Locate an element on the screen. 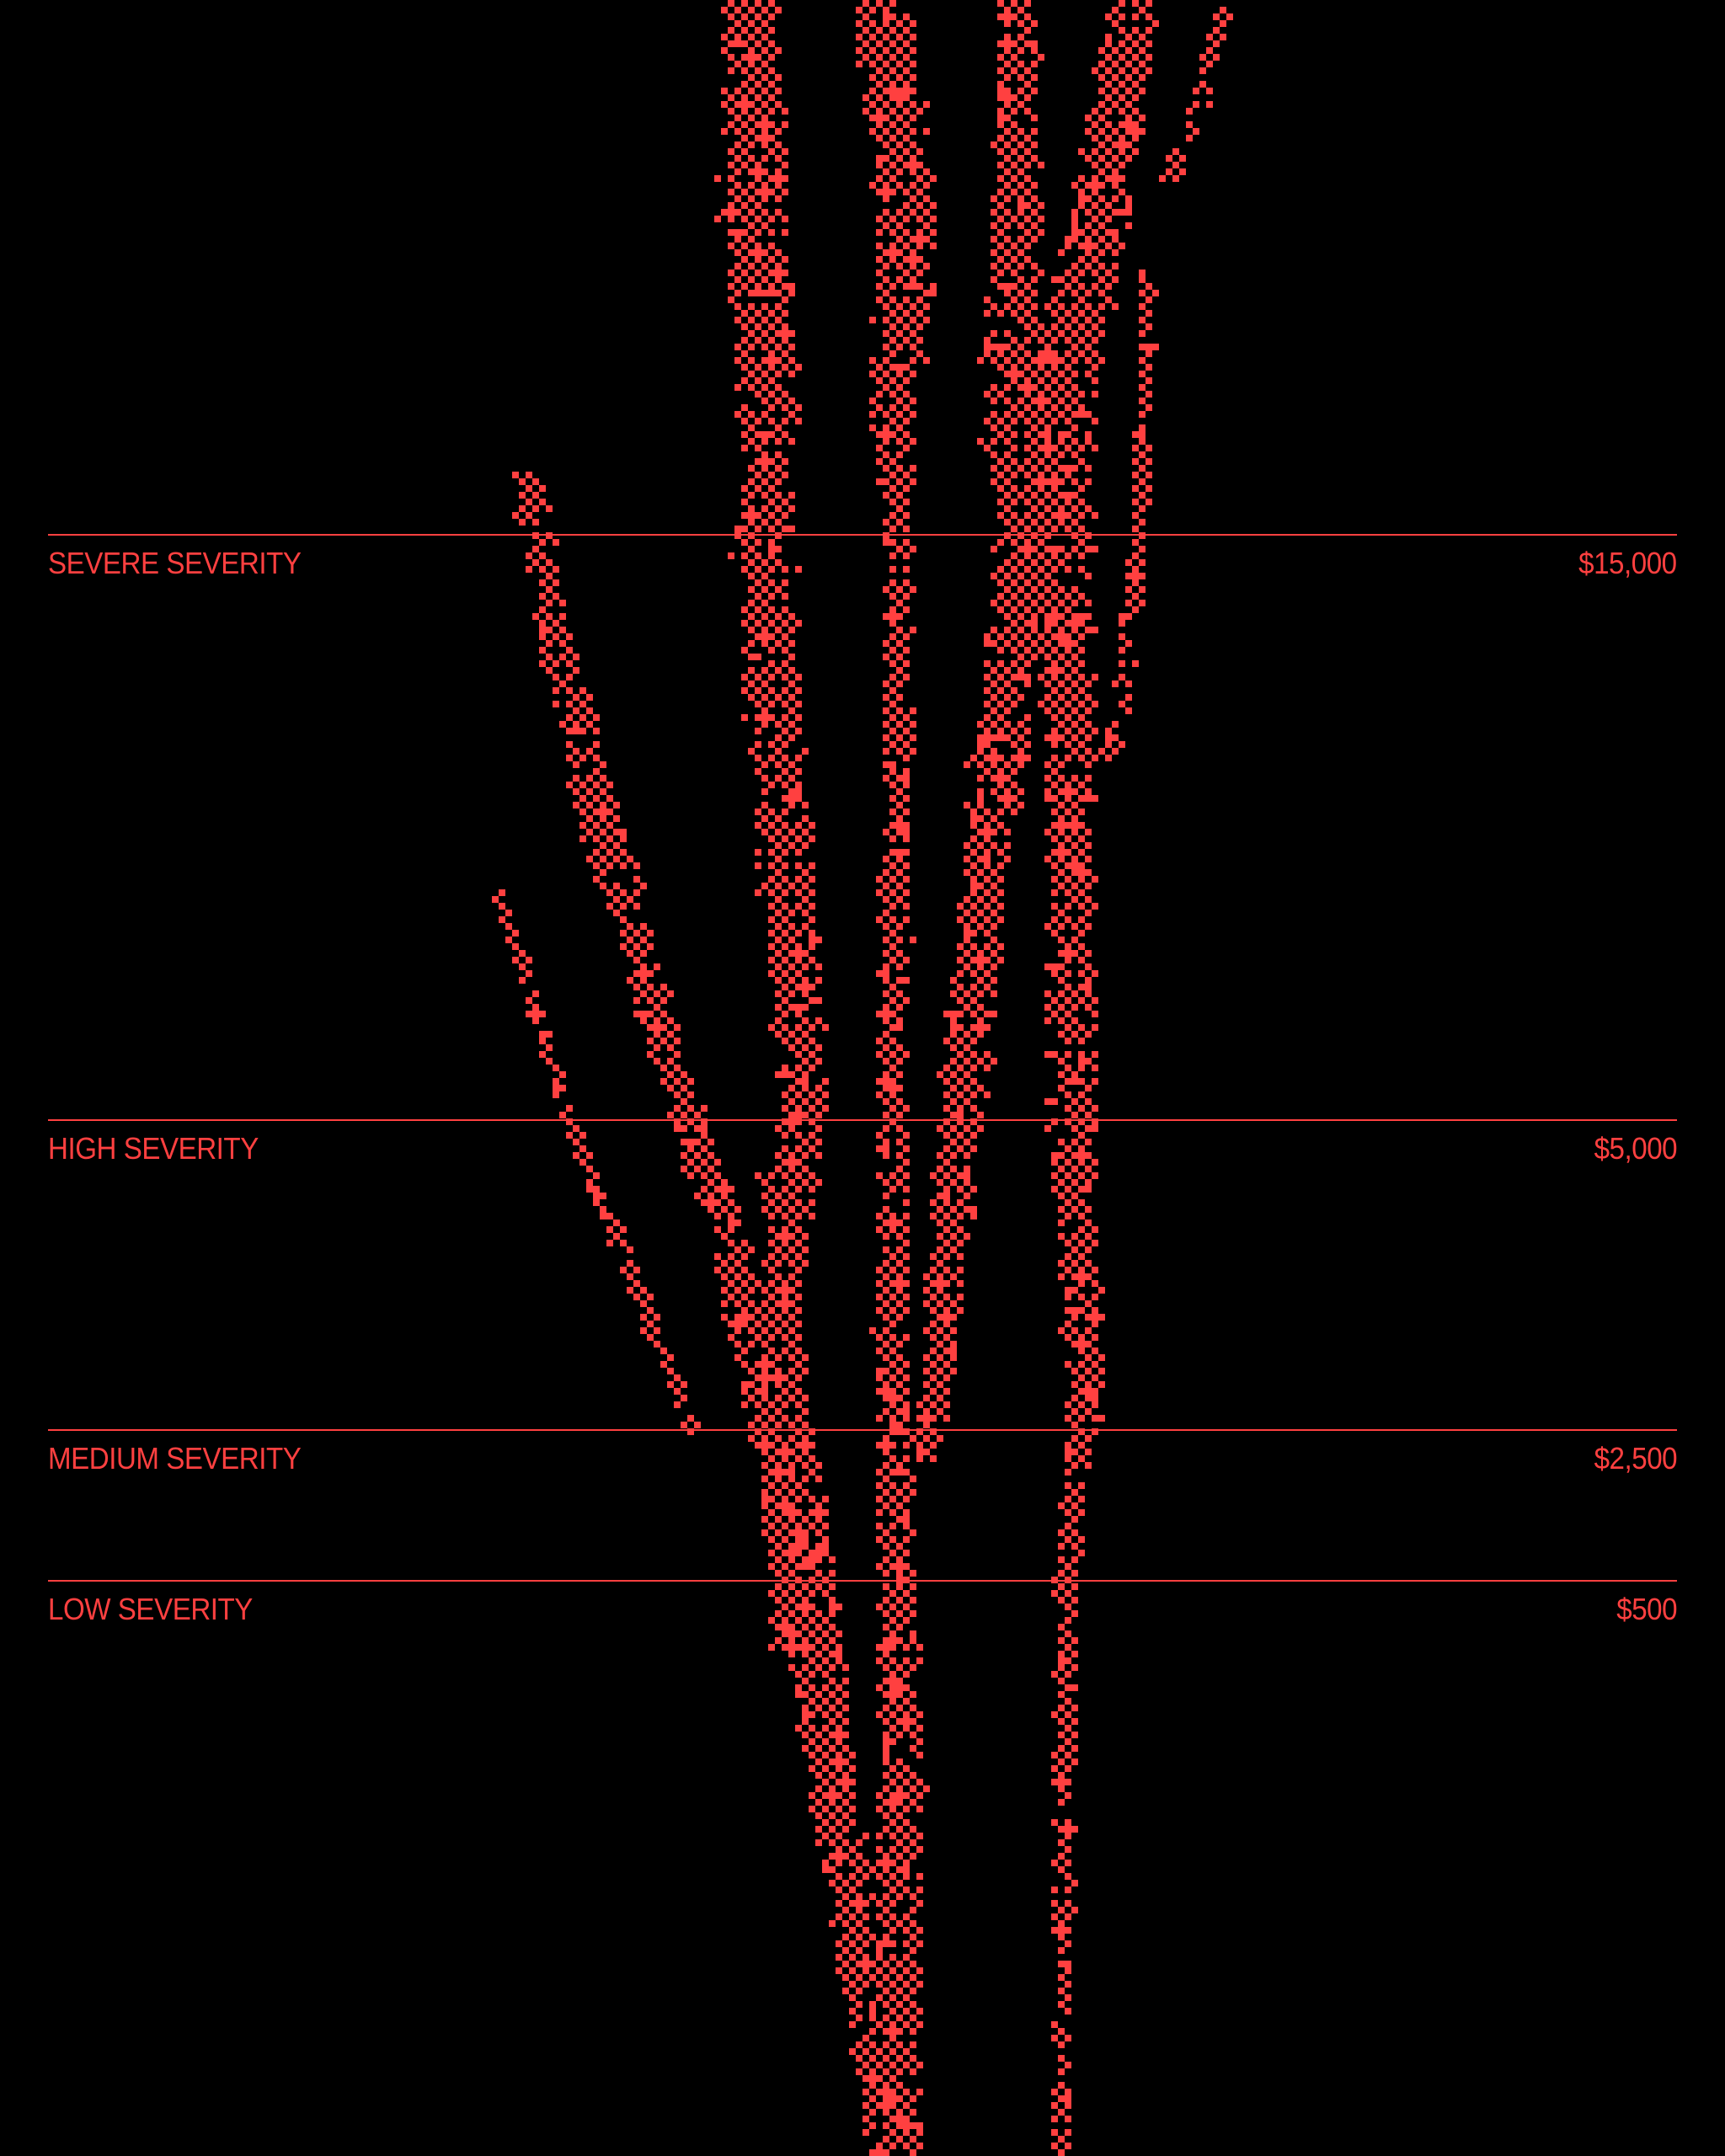 This screenshot has height=2156, width=1725. tier-divider is located at coordinates (862, 1120).